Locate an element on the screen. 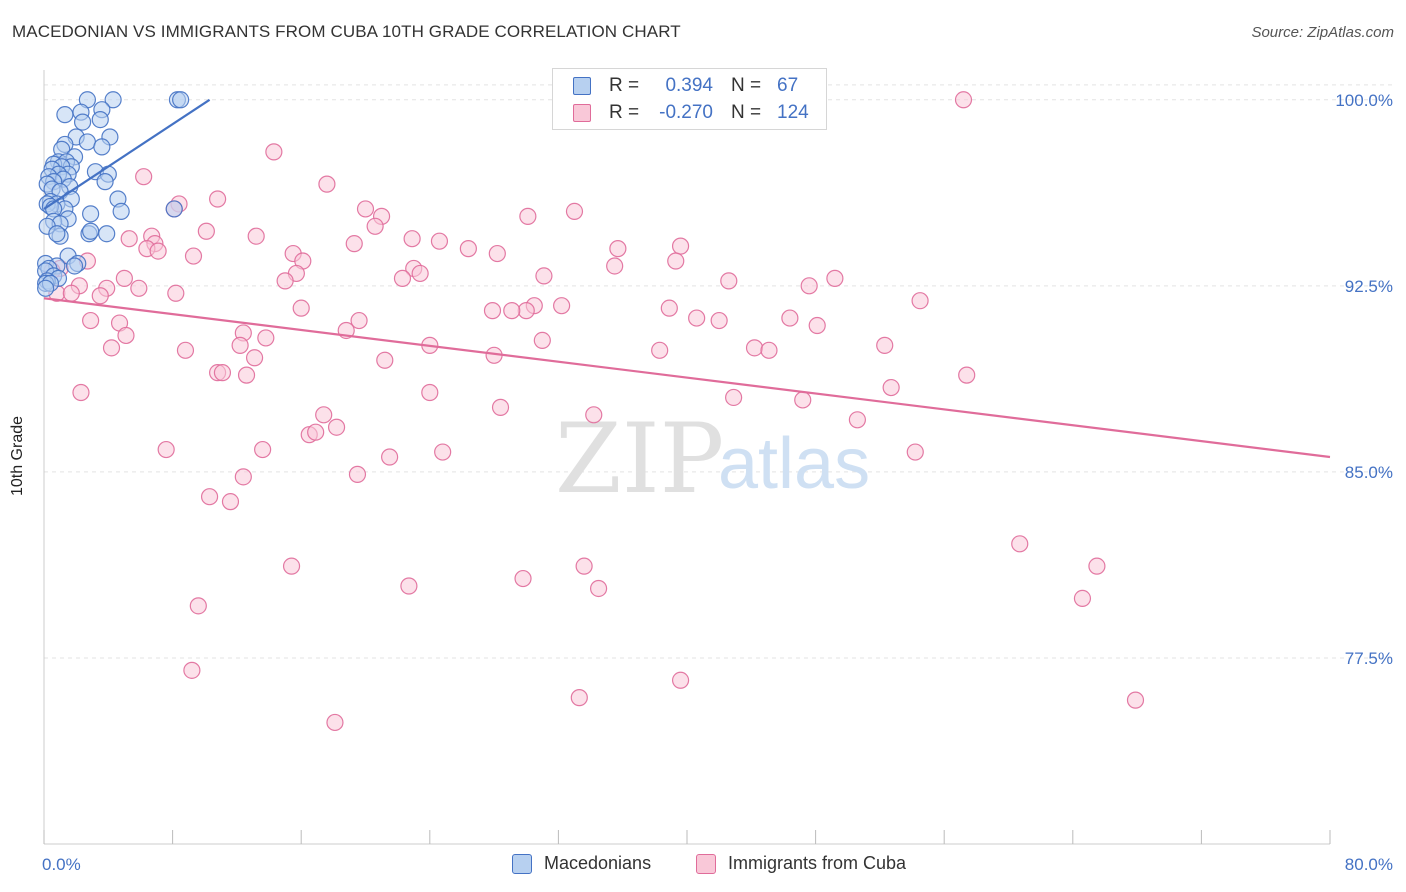 This screenshot has width=1406, height=892. legend-label-macedonians: Macedonians is located at coordinates (598, 863).